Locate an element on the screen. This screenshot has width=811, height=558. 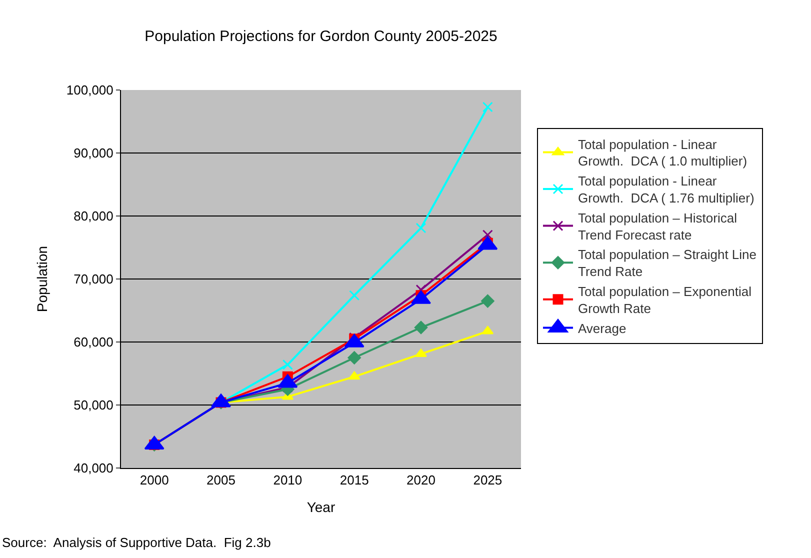
x-tick-label: 2000 is located at coordinates (154, 480).